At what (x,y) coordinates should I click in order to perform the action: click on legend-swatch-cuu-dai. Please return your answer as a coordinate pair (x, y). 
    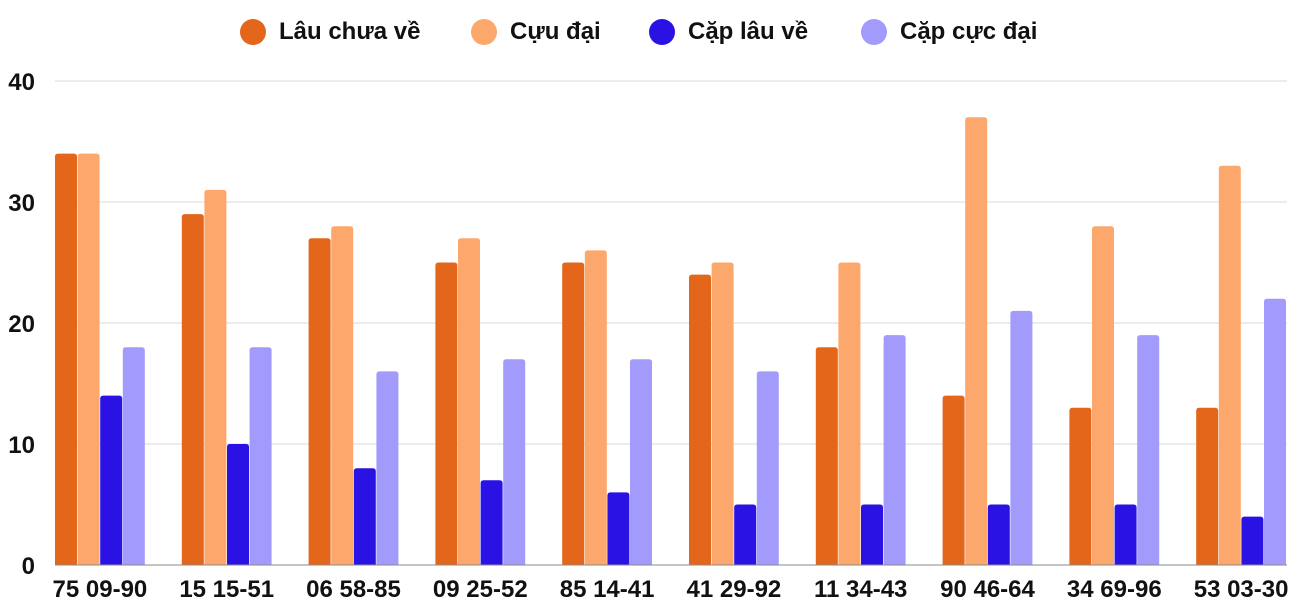
    Looking at the image, I should click on (484, 32).